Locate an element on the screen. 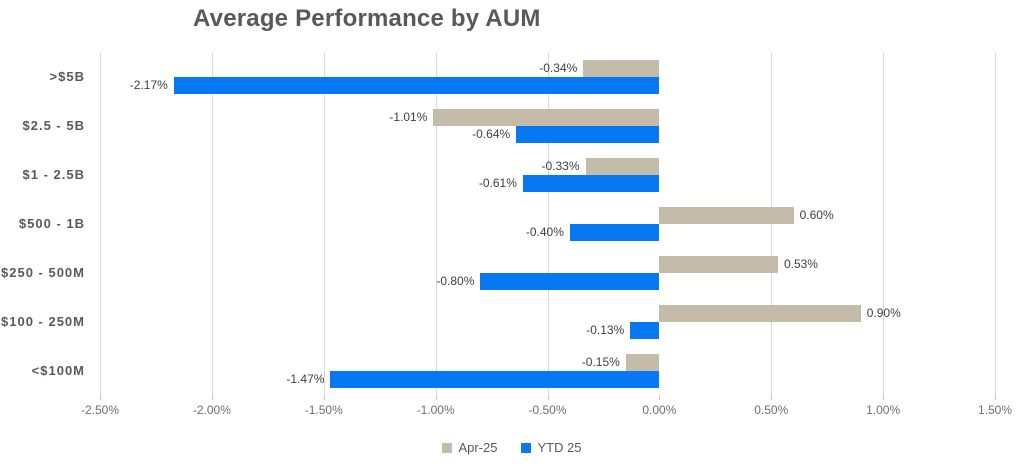 This screenshot has width=1024, height=473. value-label: -0.15% is located at coordinates (600, 362).